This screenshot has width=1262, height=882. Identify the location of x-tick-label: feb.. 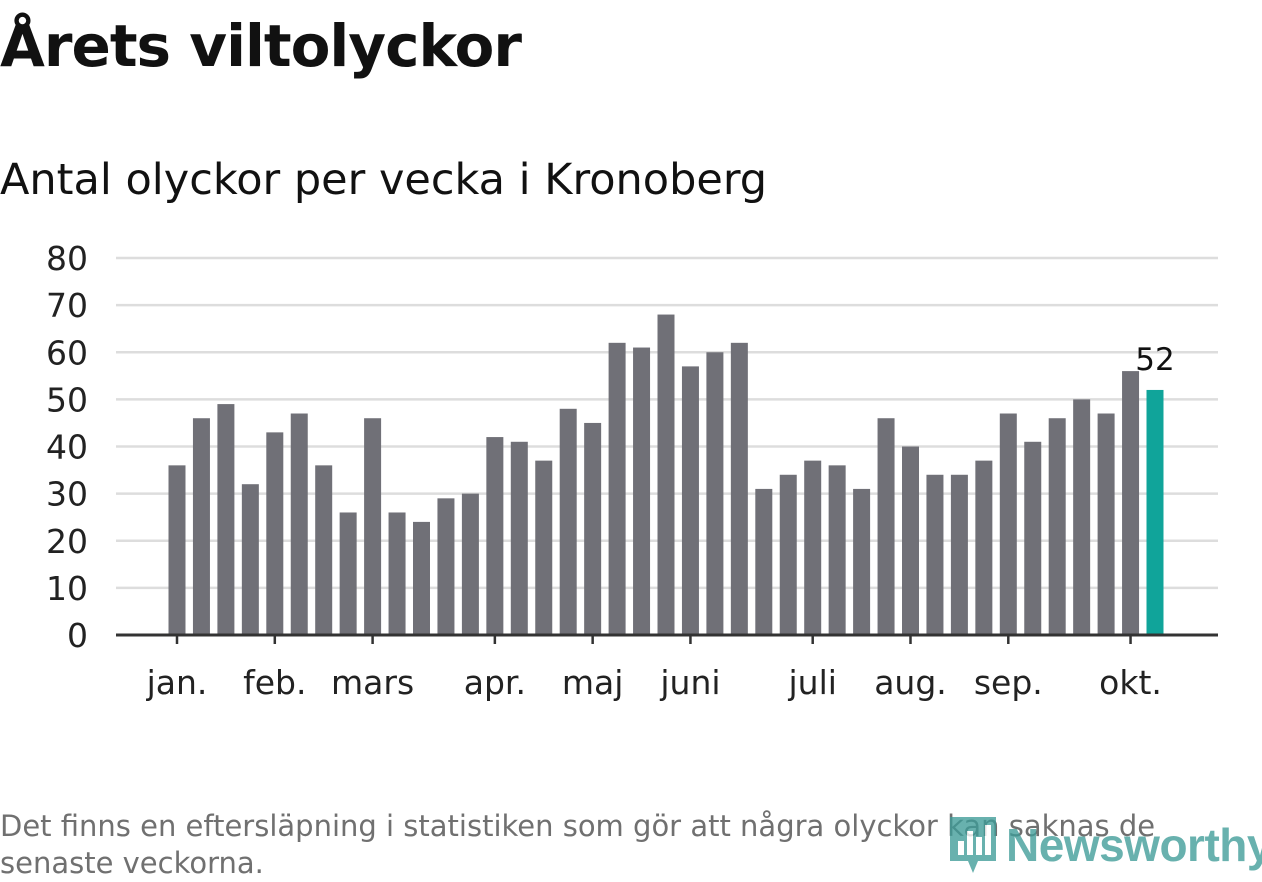
(274, 682).